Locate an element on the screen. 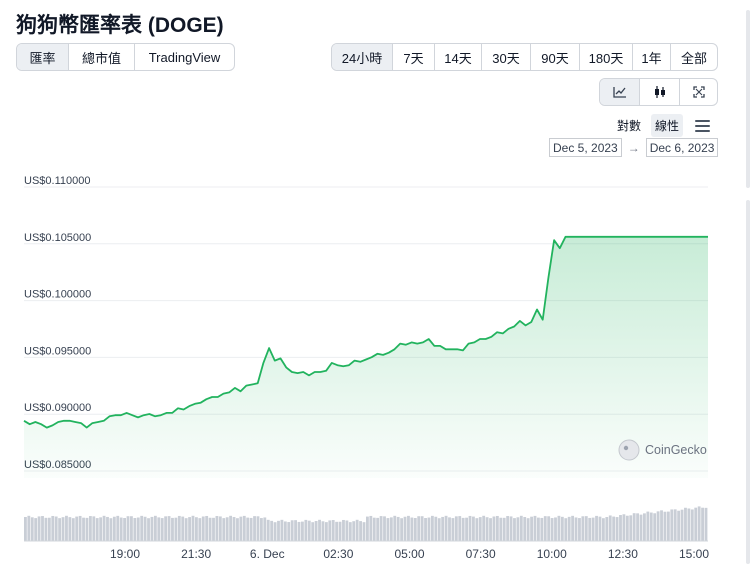 The image size is (750, 574). scrollbar-lower is located at coordinates (748, 382).